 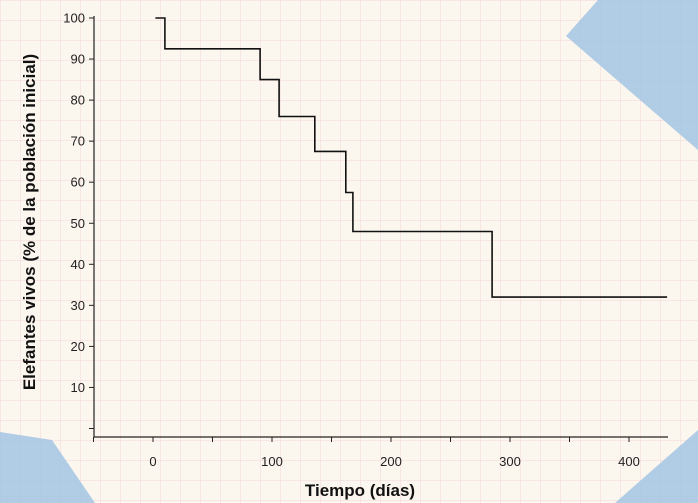 I want to click on y-tick-label: 40, so click(x=78, y=264).